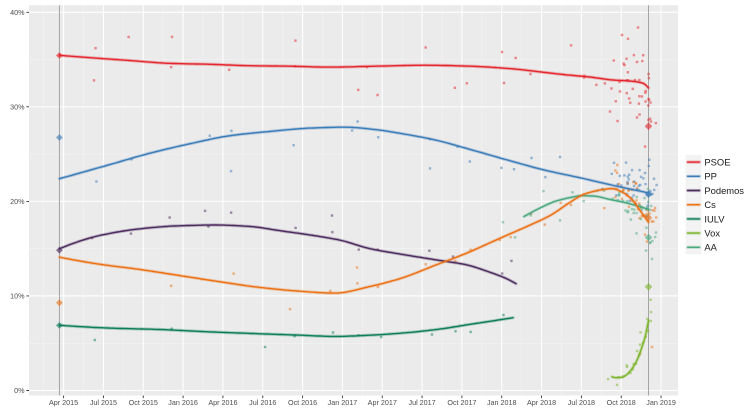 The image size is (750, 417). I want to click on svg-text: 0%, so click(19, 390).